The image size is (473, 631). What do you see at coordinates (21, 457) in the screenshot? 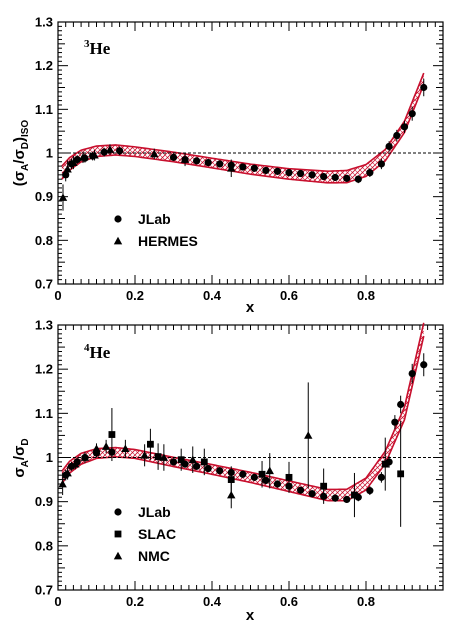
I see `y-axis-label: σA/σD` at bounding box center [21, 457].